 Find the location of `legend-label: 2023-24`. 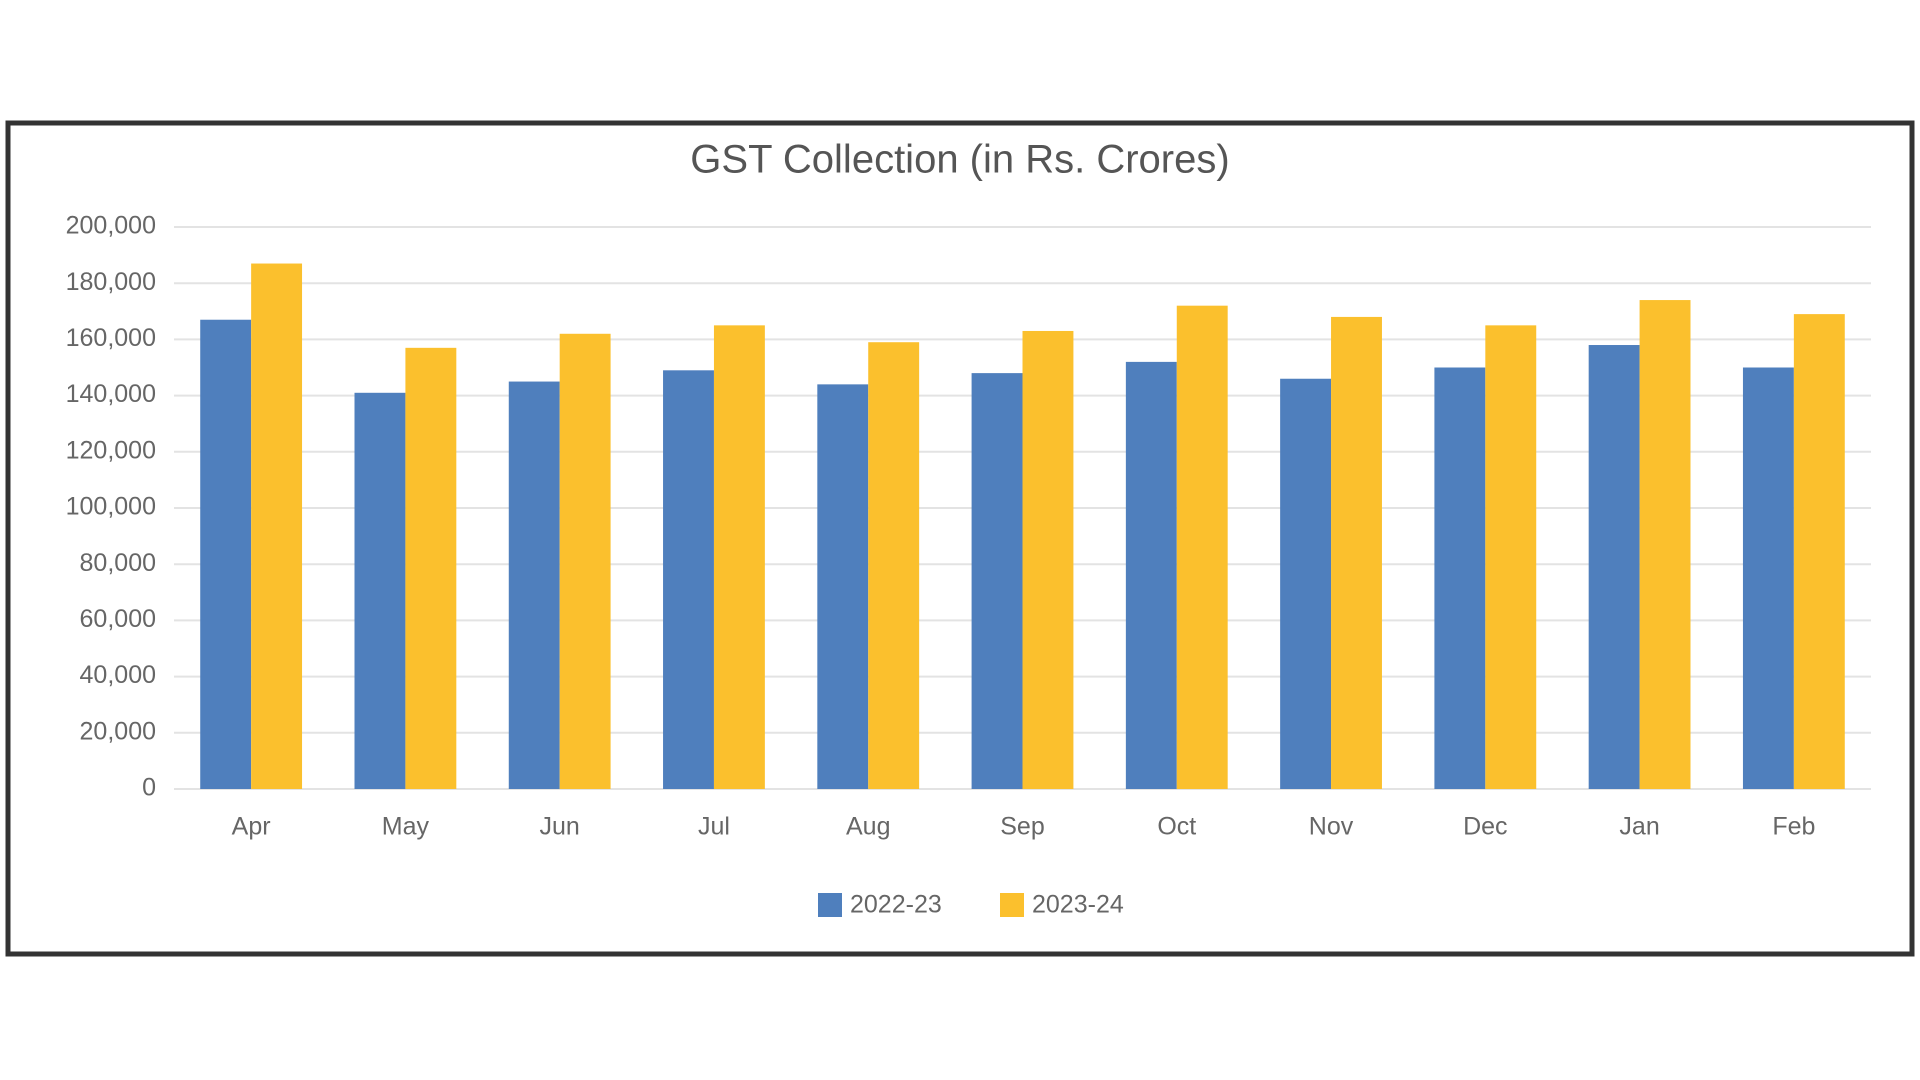

legend-label: 2023-24 is located at coordinates (1078, 905).